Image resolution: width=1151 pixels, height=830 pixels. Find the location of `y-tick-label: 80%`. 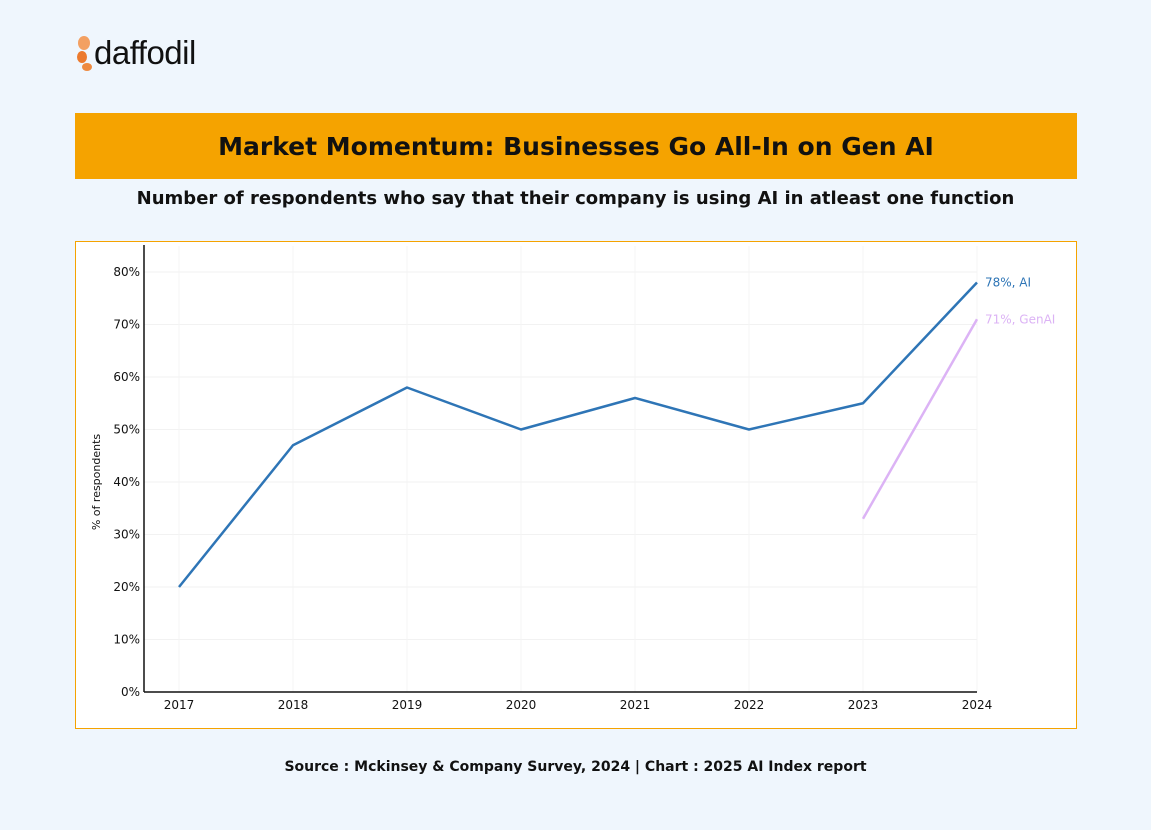

y-tick-label: 80% is located at coordinates (126, 272).